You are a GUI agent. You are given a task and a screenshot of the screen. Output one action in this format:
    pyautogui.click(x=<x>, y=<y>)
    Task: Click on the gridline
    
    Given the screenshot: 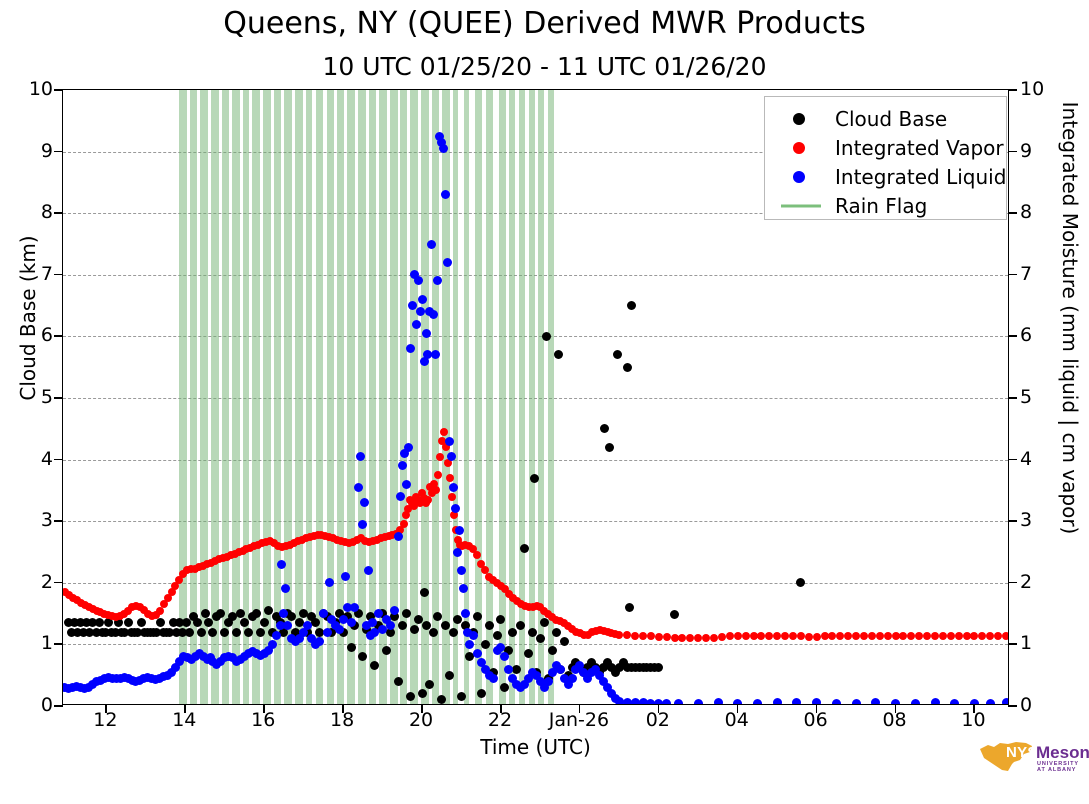 What is the action you would take?
    pyautogui.click(x=535, y=460)
    